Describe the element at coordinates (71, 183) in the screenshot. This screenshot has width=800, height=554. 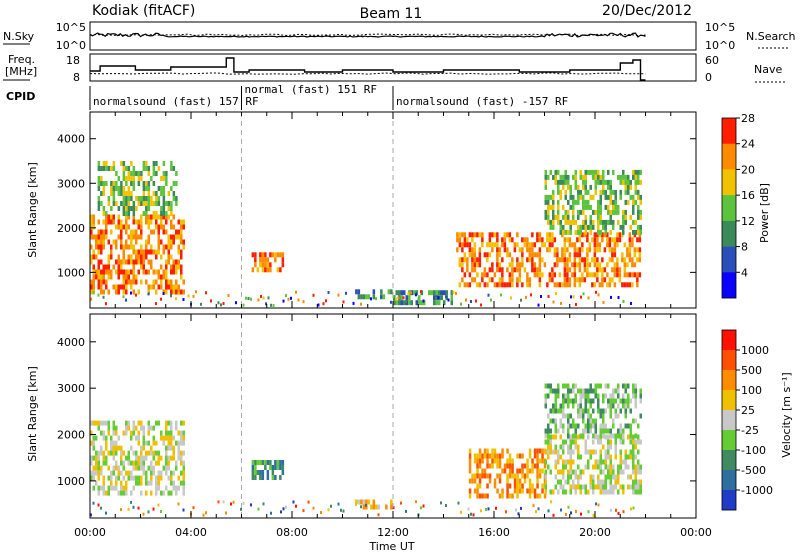
I see `y-tick-label: 3000` at that location.